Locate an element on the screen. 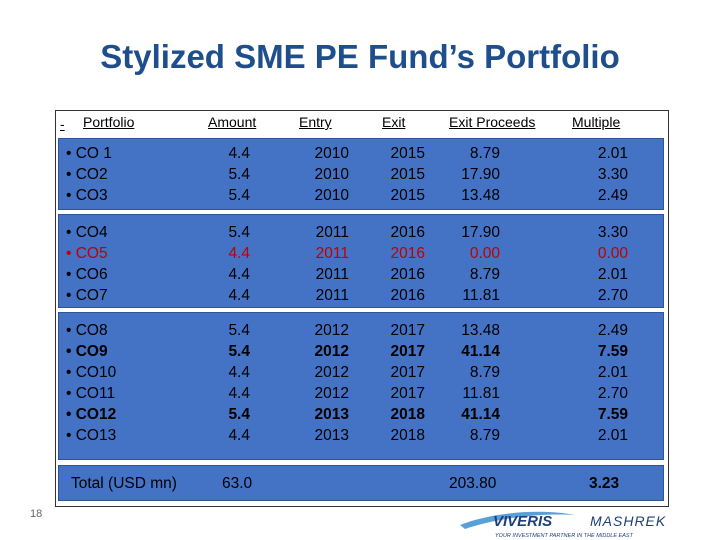  company-name: • CO6 is located at coordinates (87, 274).